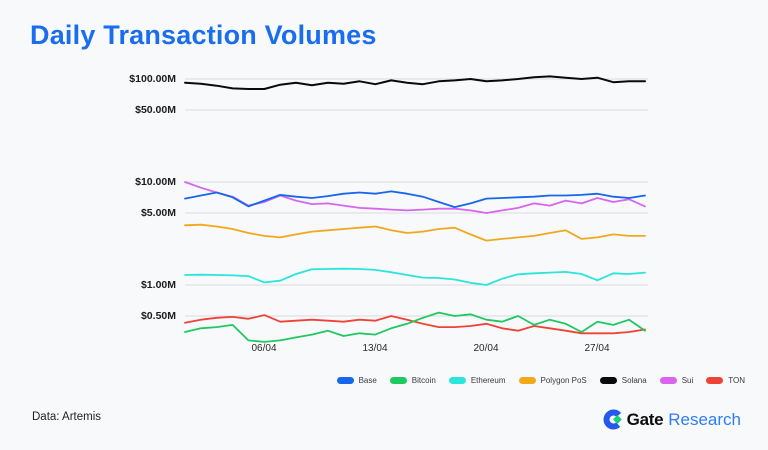 This screenshot has width=768, height=450. Describe the element at coordinates (488, 380) in the screenshot. I see `legend-label: Ethereum` at that location.